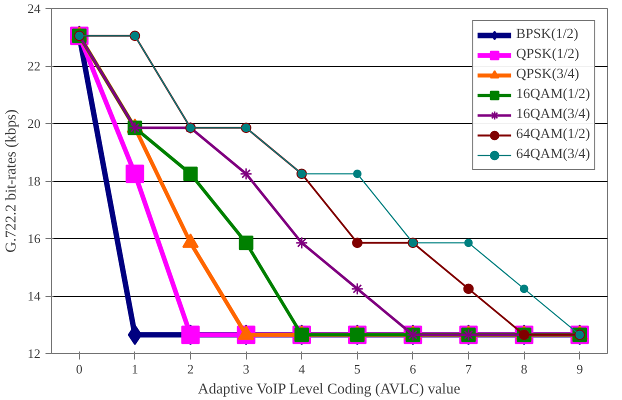 The image size is (622, 400). What do you see at coordinates (135, 369) in the screenshot?
I see `x-tick-label: 1` at bounding box center [135, 369].